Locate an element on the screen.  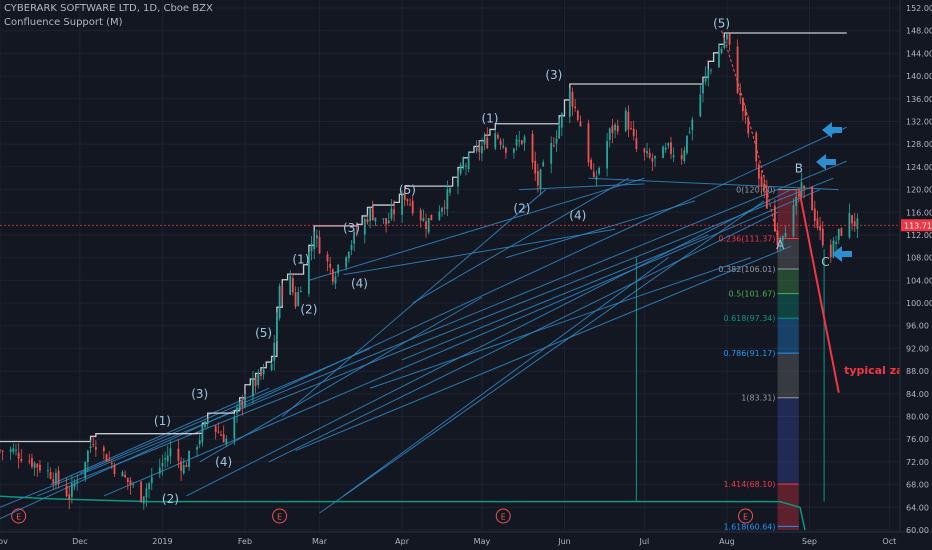
fib-level-label: 0(120.00) is located at coordinates (755, 190).